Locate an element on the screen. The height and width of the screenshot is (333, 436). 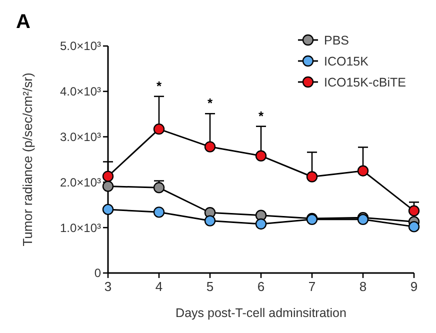
y-tick-label: 3.0×10³ is located at coordinates (80, 137).